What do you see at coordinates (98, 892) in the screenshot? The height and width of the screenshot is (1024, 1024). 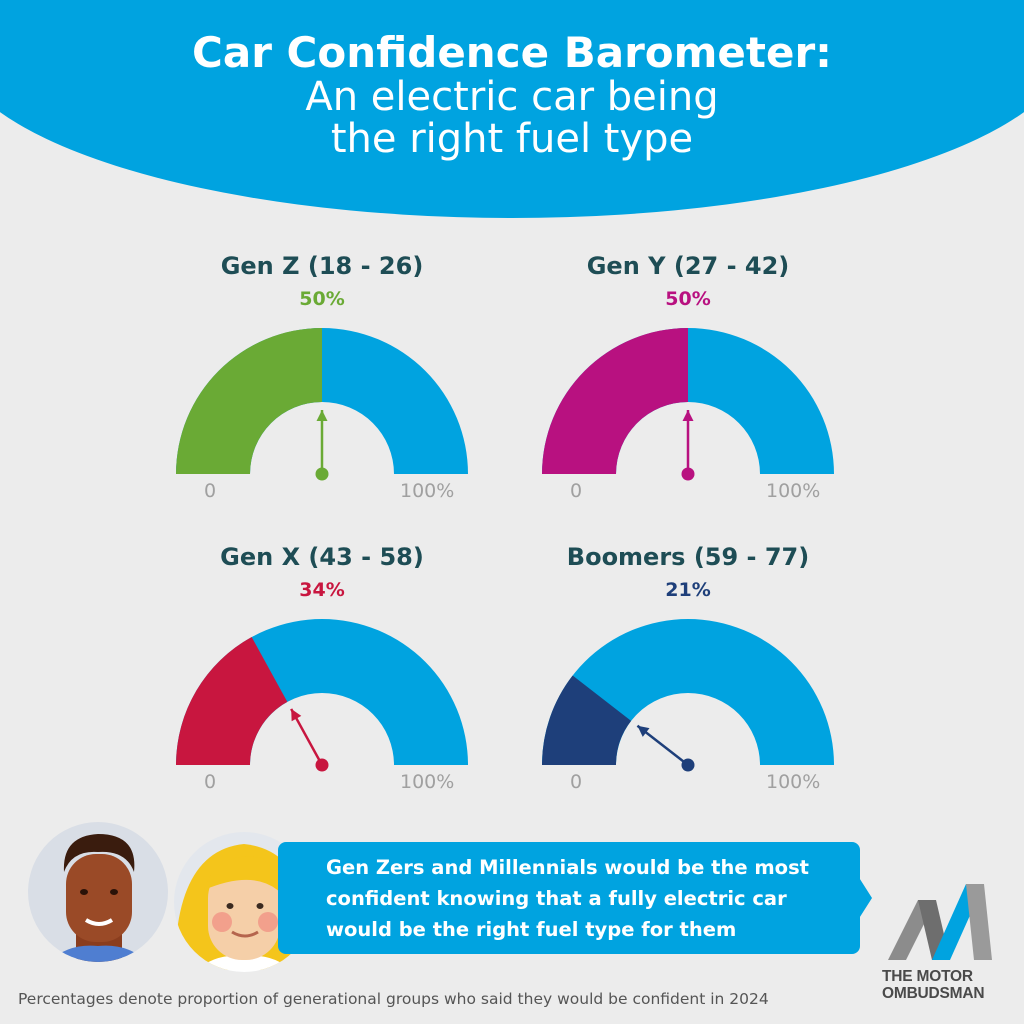 I see `man-avatar-icon` at bounding box center [98, 892].